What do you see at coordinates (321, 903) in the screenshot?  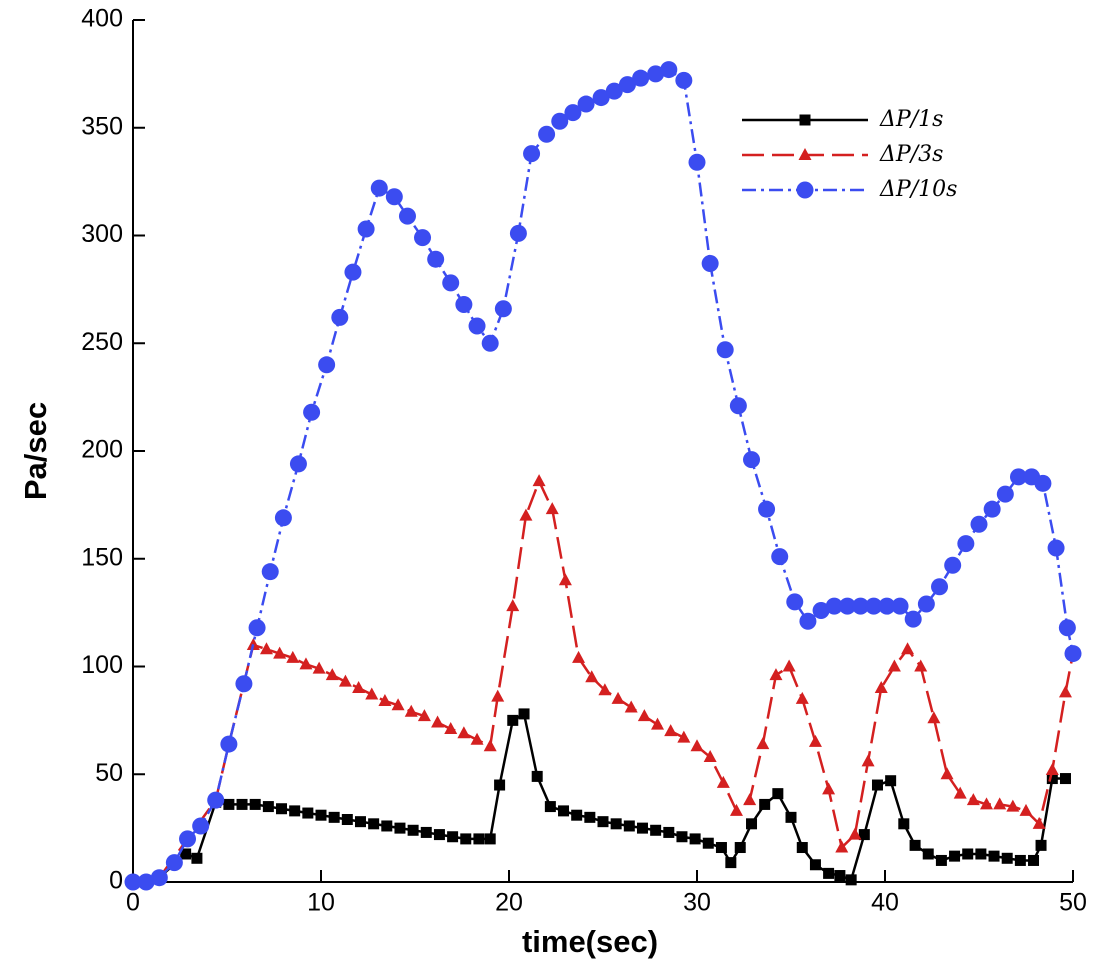 I see `x-tick-label: 10` at bounding box center [321, 903].